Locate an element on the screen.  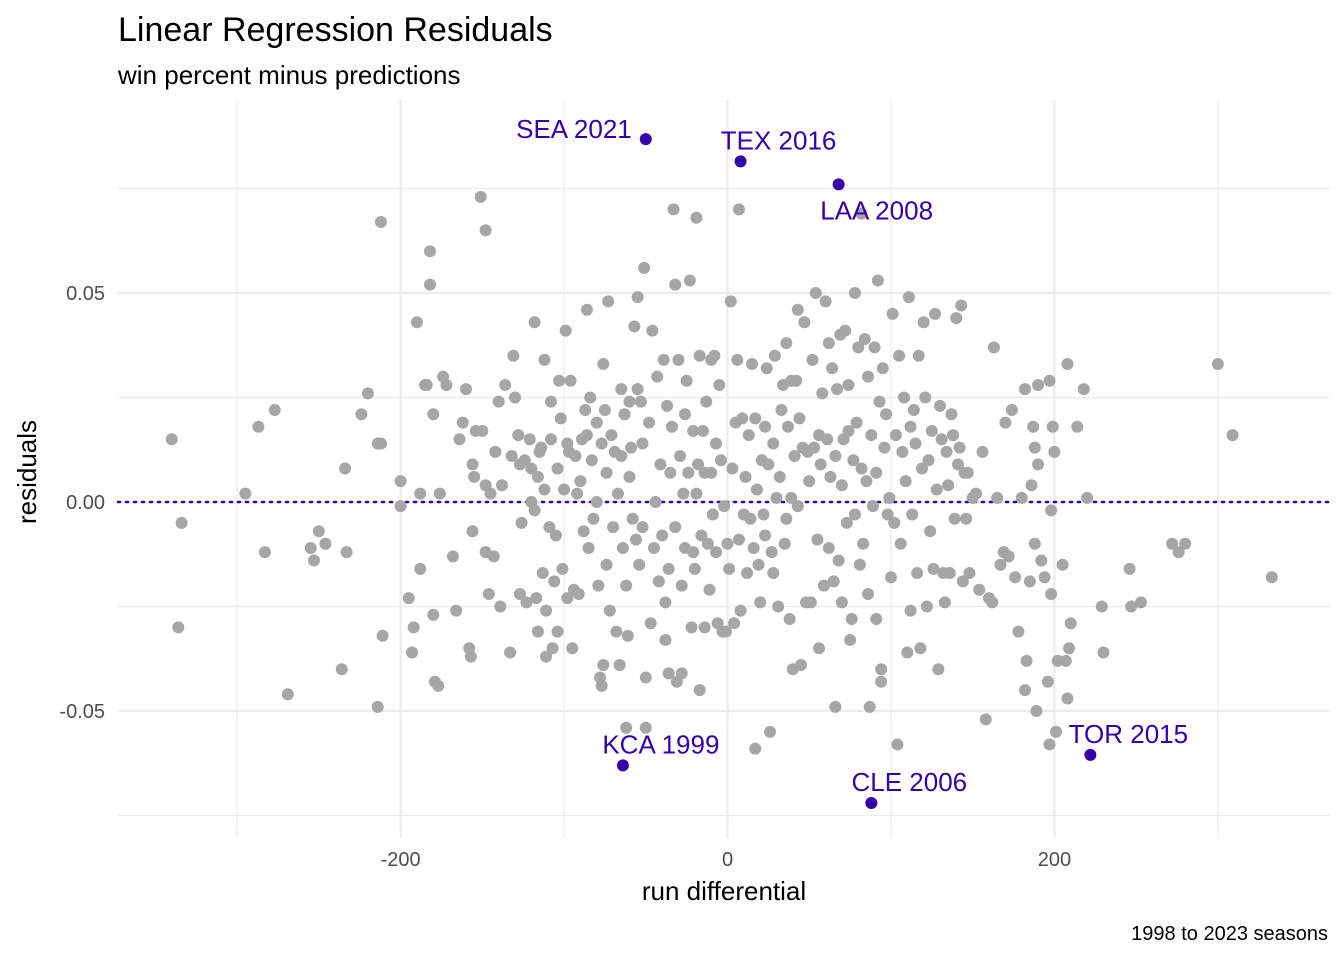
point-annotation: SEA 2021 is located at coordinates (574, 129).